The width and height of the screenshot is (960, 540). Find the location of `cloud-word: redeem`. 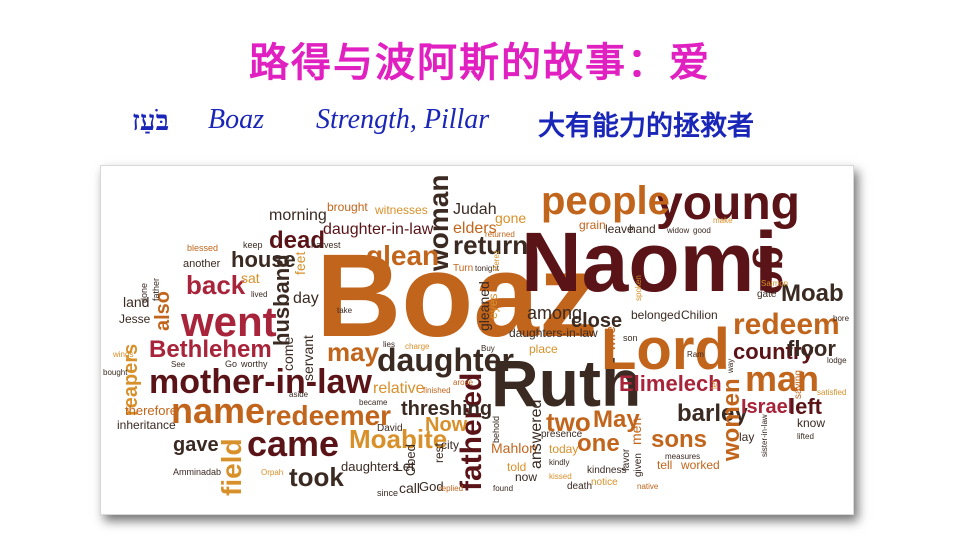

cloud-word: redeem is located at coordinates (786, 324).